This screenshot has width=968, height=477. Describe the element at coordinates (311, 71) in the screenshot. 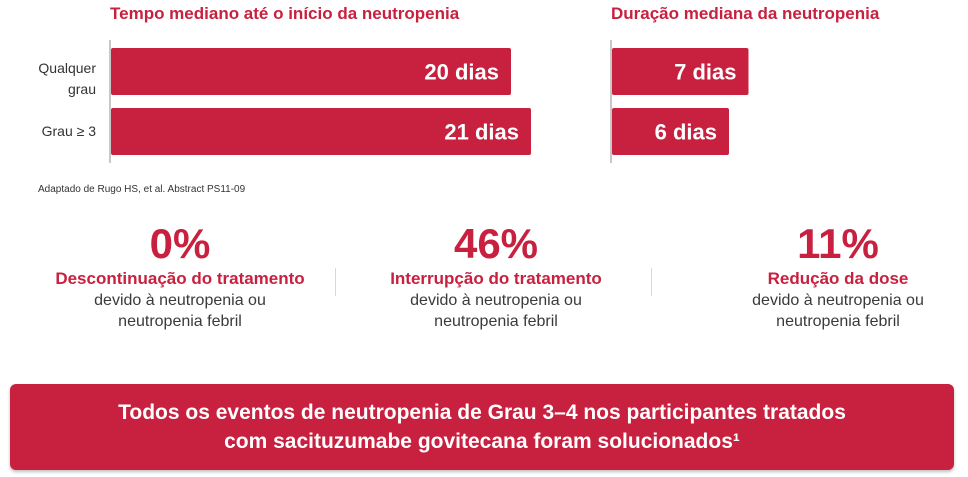

I see `bar-time-to-onset-any-grade` at that location.